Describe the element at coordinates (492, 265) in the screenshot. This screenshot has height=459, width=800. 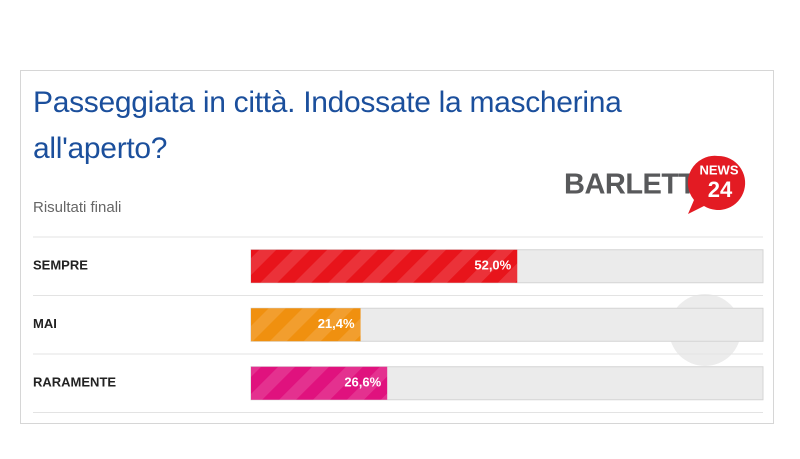
I see `value-label: 52,0%` at that location.